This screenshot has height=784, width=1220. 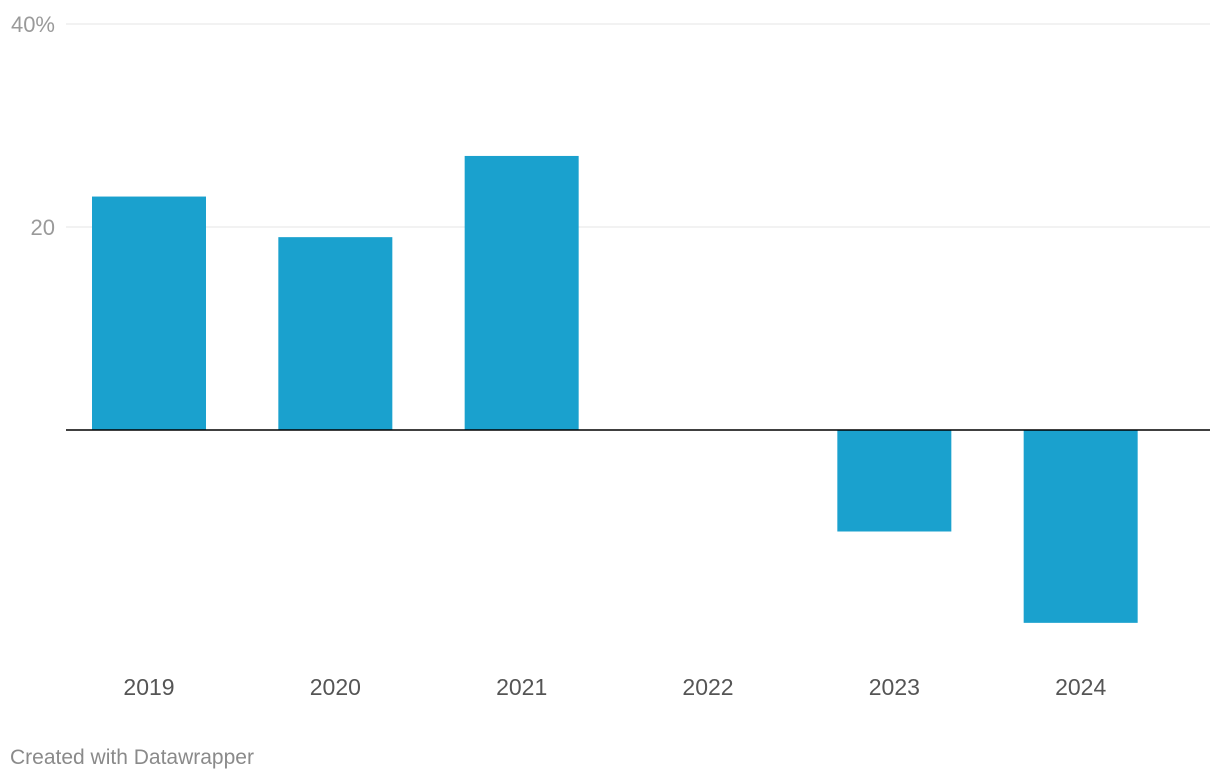 What do you see at coordinates (614, 687) in the screenshot?
I see `category-labels: 2019 2020 2021 2022 2023 2024` at bounding box center [614, 687].